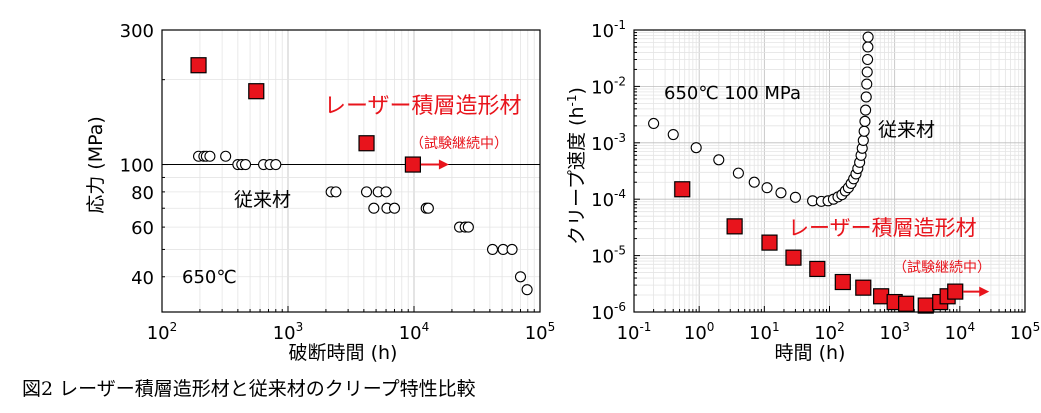  I want to click on y-tick-exponent: -3, so click(620, 138).